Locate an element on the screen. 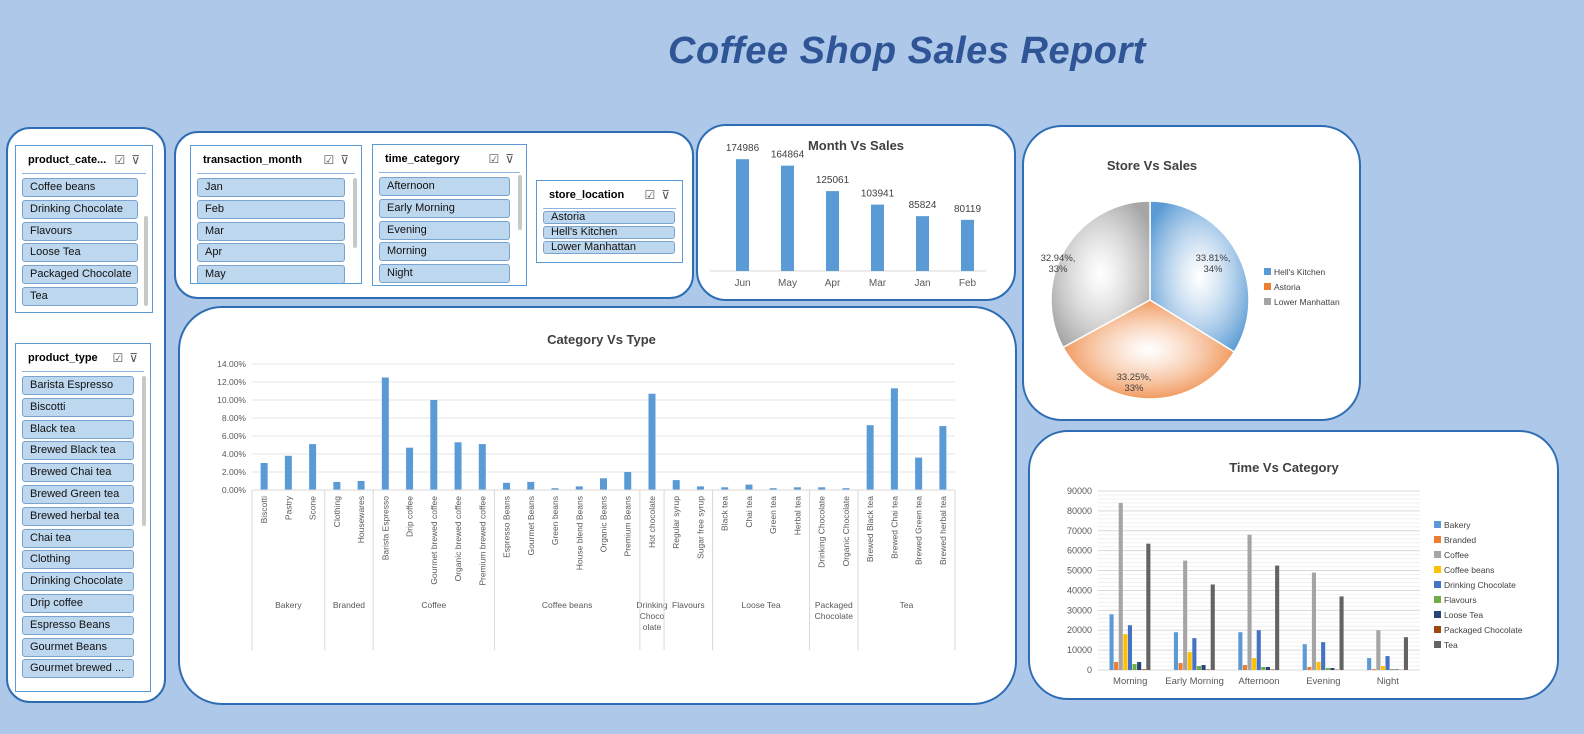 Image resolution: width=1584 pixels, height=734 pixels. slicer-item: Clothing is located at coordinates (78, 560).